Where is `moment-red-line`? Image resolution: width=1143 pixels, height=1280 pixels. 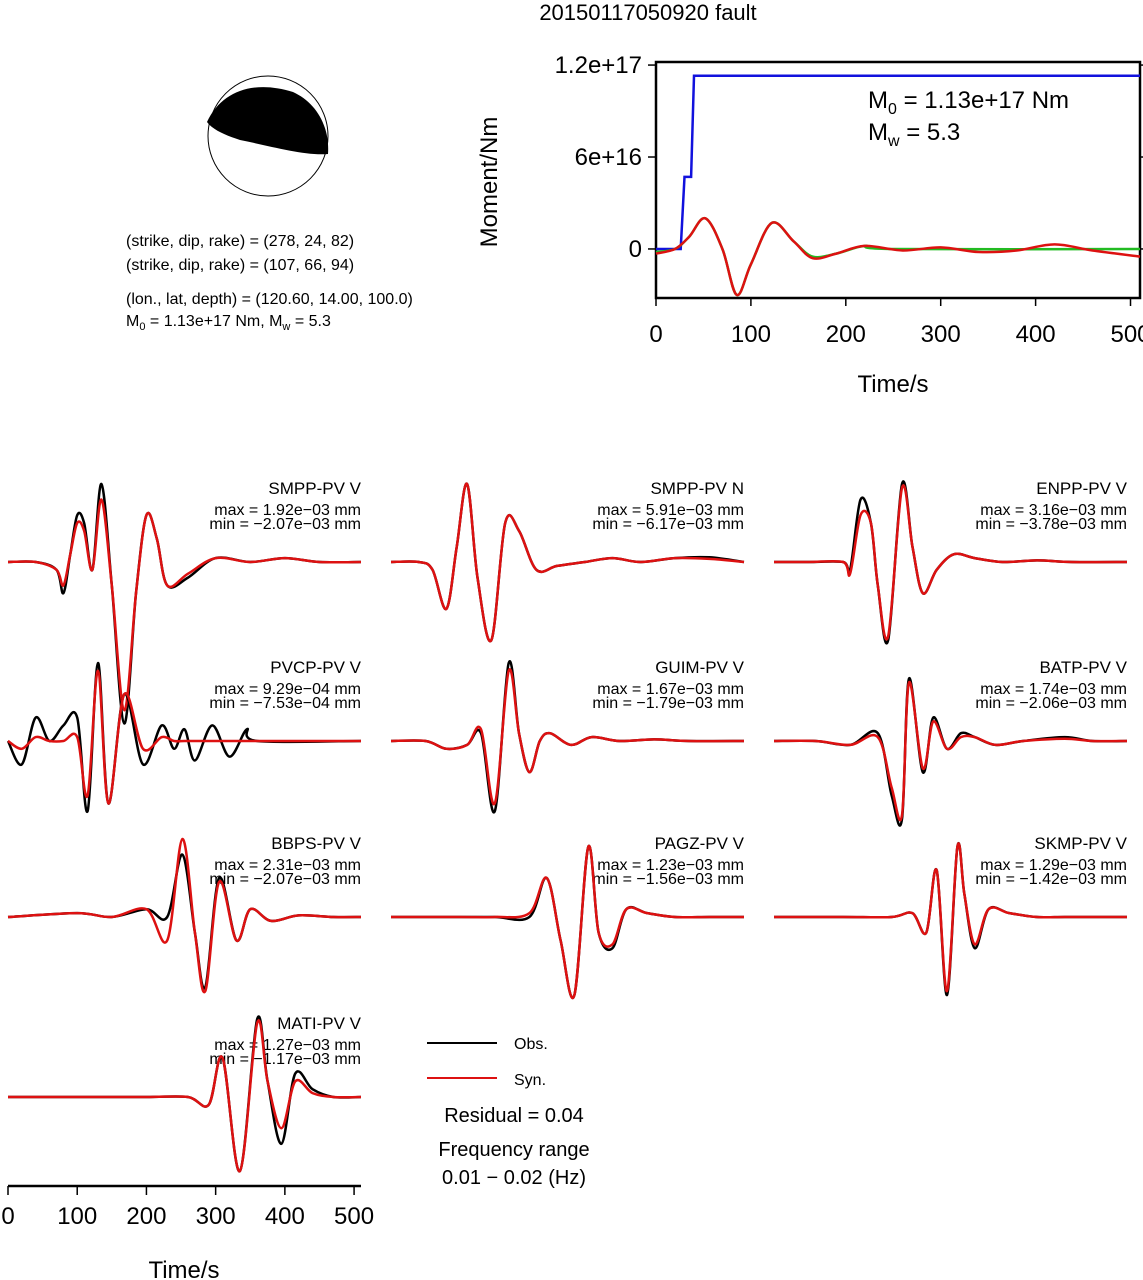 moment-red-line is located at coordinates (898, 257).